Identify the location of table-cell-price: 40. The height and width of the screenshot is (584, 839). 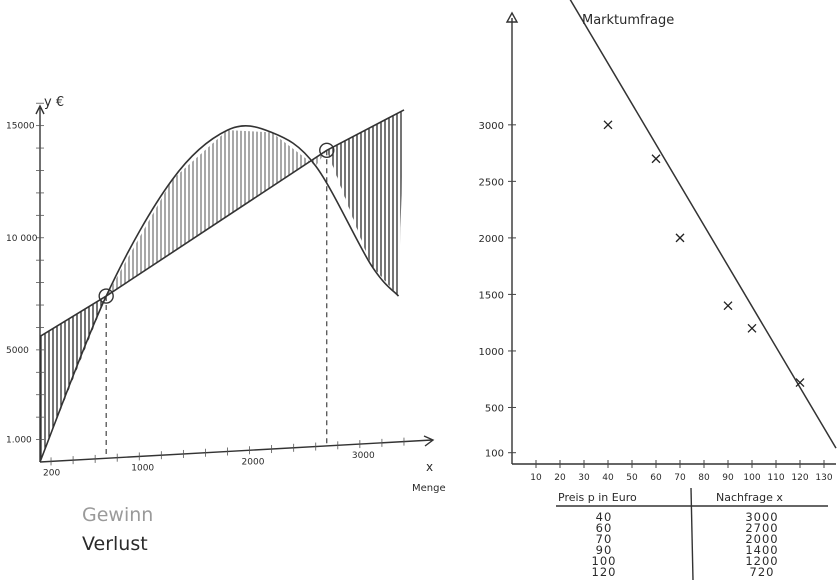
(604, 517).